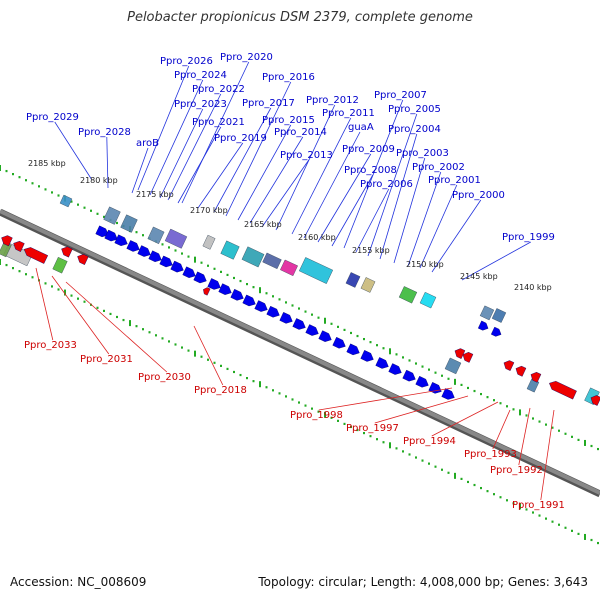 The height and width of the screenshot is (600, 600). Describe the element at coordinates (288, 120) in the screenshot. I see `gene-label: Ppro_2015` at that location.